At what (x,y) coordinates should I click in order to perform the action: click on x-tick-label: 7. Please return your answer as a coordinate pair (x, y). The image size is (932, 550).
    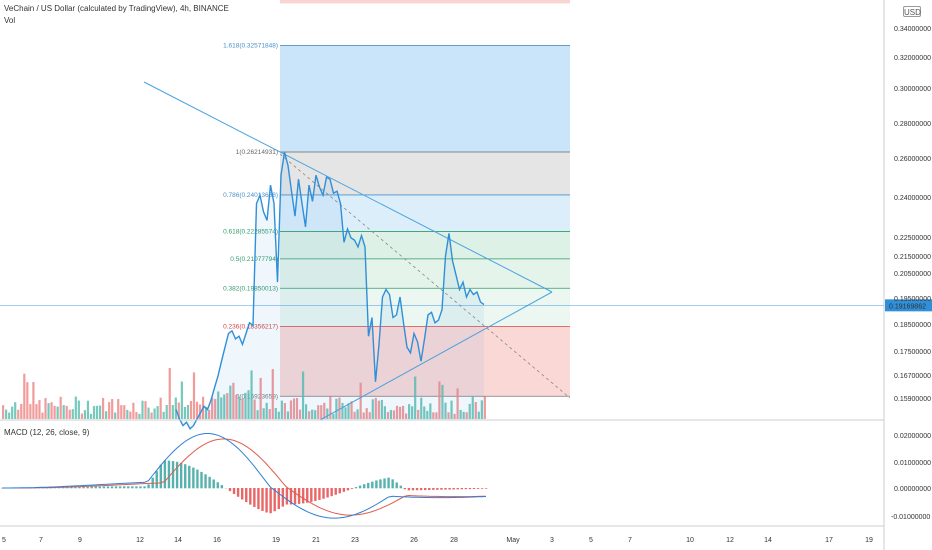
    Looking at the image, I should click on (630, 540).